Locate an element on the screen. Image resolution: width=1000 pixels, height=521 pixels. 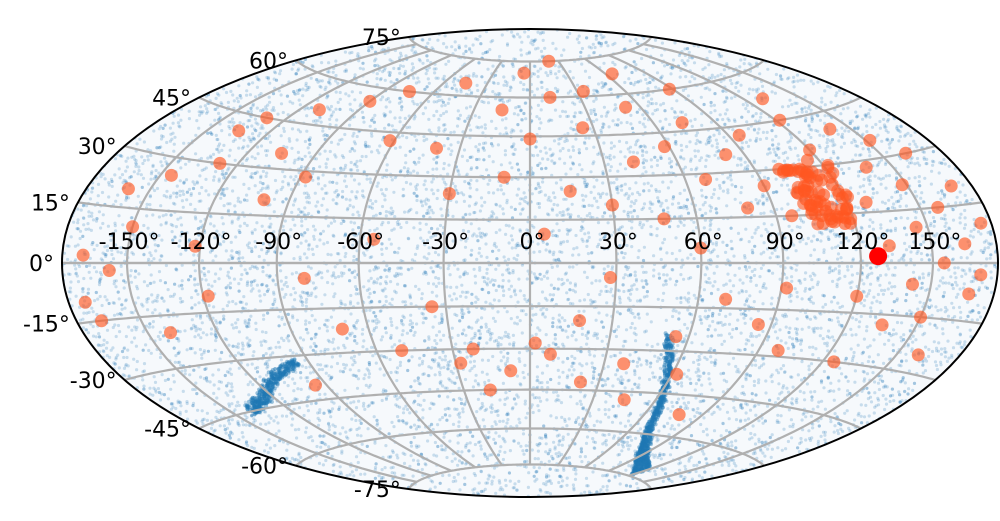
latitude-tick-label: 75° is located at coordinates (381, 38).